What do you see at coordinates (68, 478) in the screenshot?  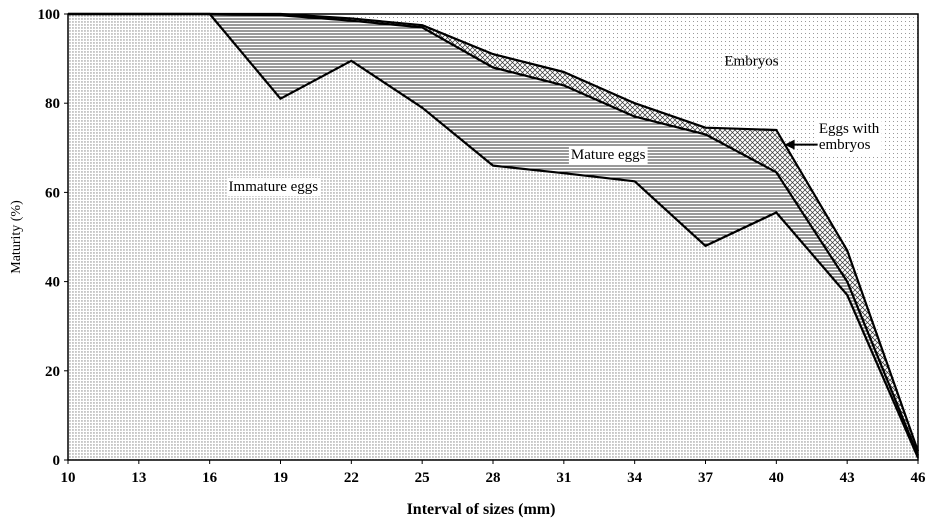 I see `x-tick-label: 10` at bounding box center [68, 478].